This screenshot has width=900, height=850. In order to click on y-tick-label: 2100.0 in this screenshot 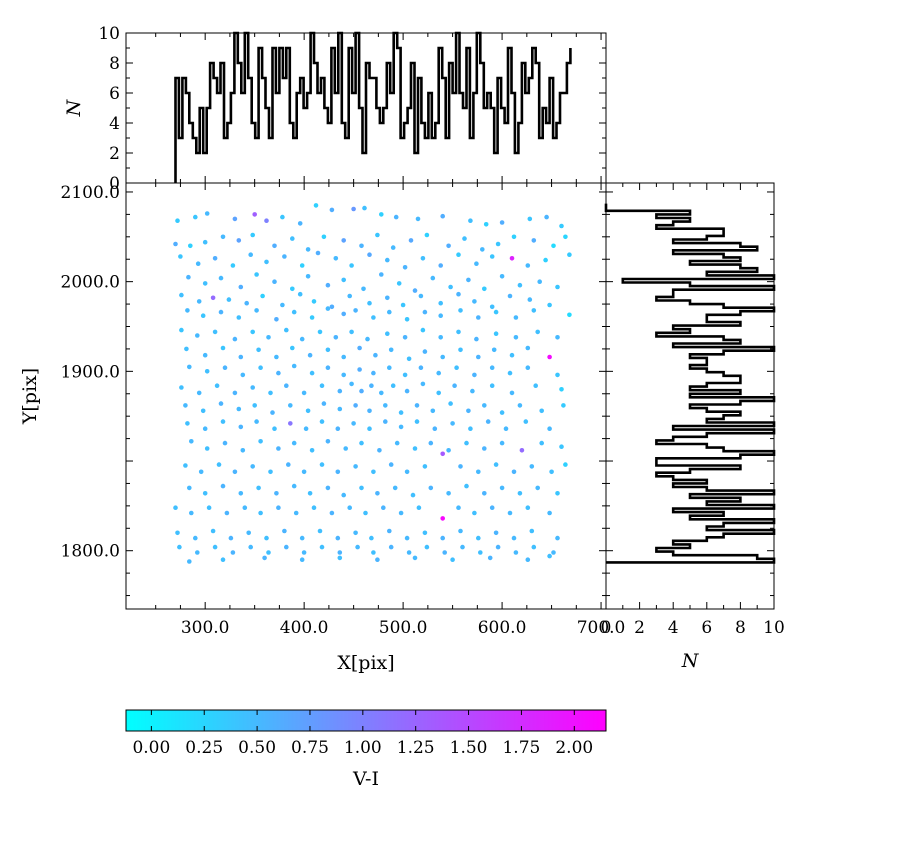, I will do `click(90, 193)`.